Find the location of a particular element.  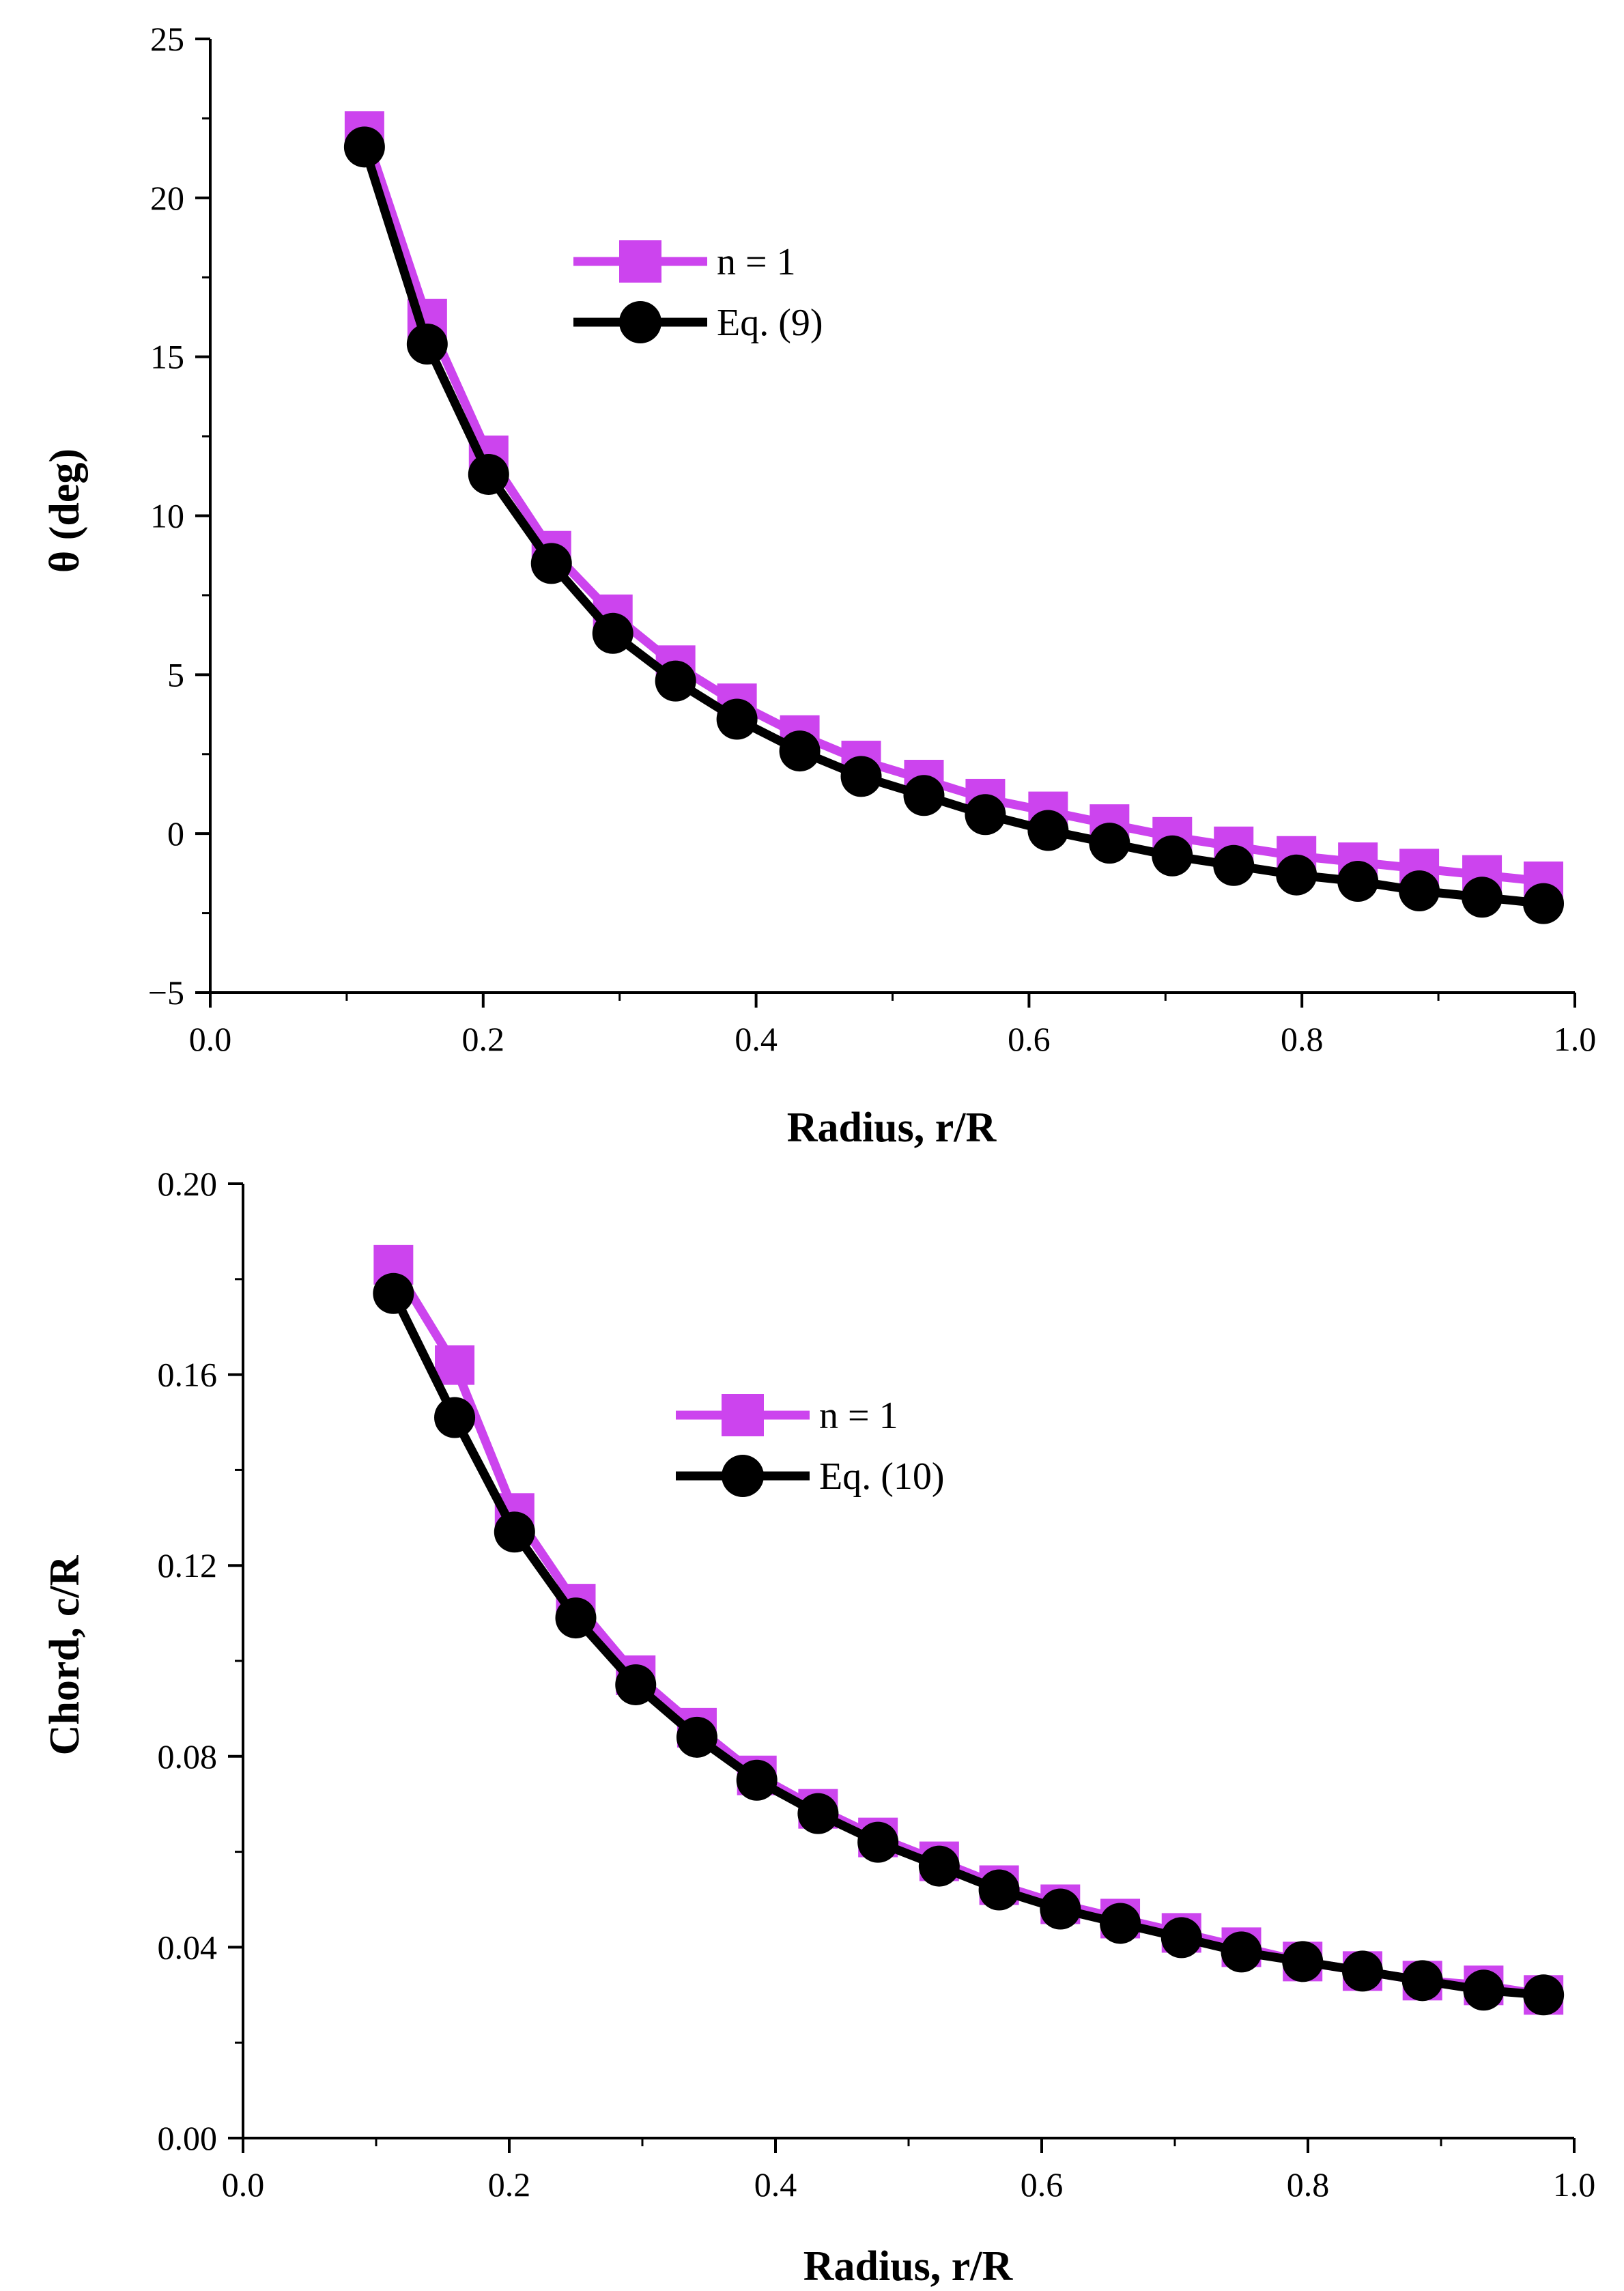

theta-x-axis-title: Radius, r/R is located at coordinates (892, 1128).